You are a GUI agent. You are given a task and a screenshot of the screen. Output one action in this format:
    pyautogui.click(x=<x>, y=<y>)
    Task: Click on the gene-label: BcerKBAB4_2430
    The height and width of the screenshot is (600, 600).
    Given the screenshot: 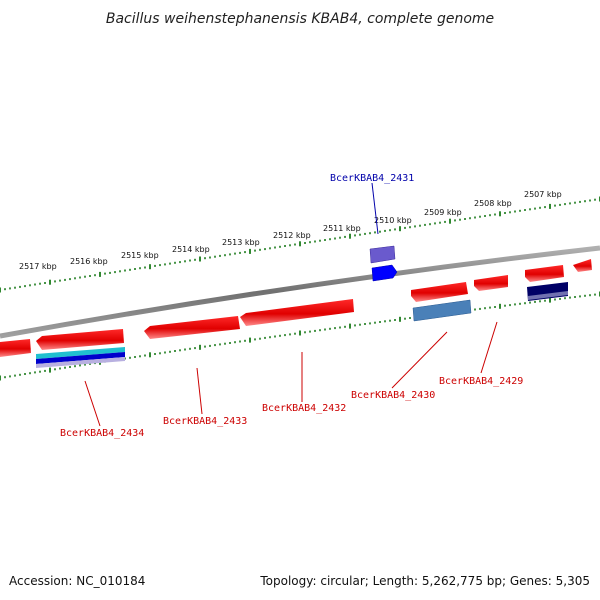 What is the action you would take?
    pyautogui.click(x=393, y=395)
    